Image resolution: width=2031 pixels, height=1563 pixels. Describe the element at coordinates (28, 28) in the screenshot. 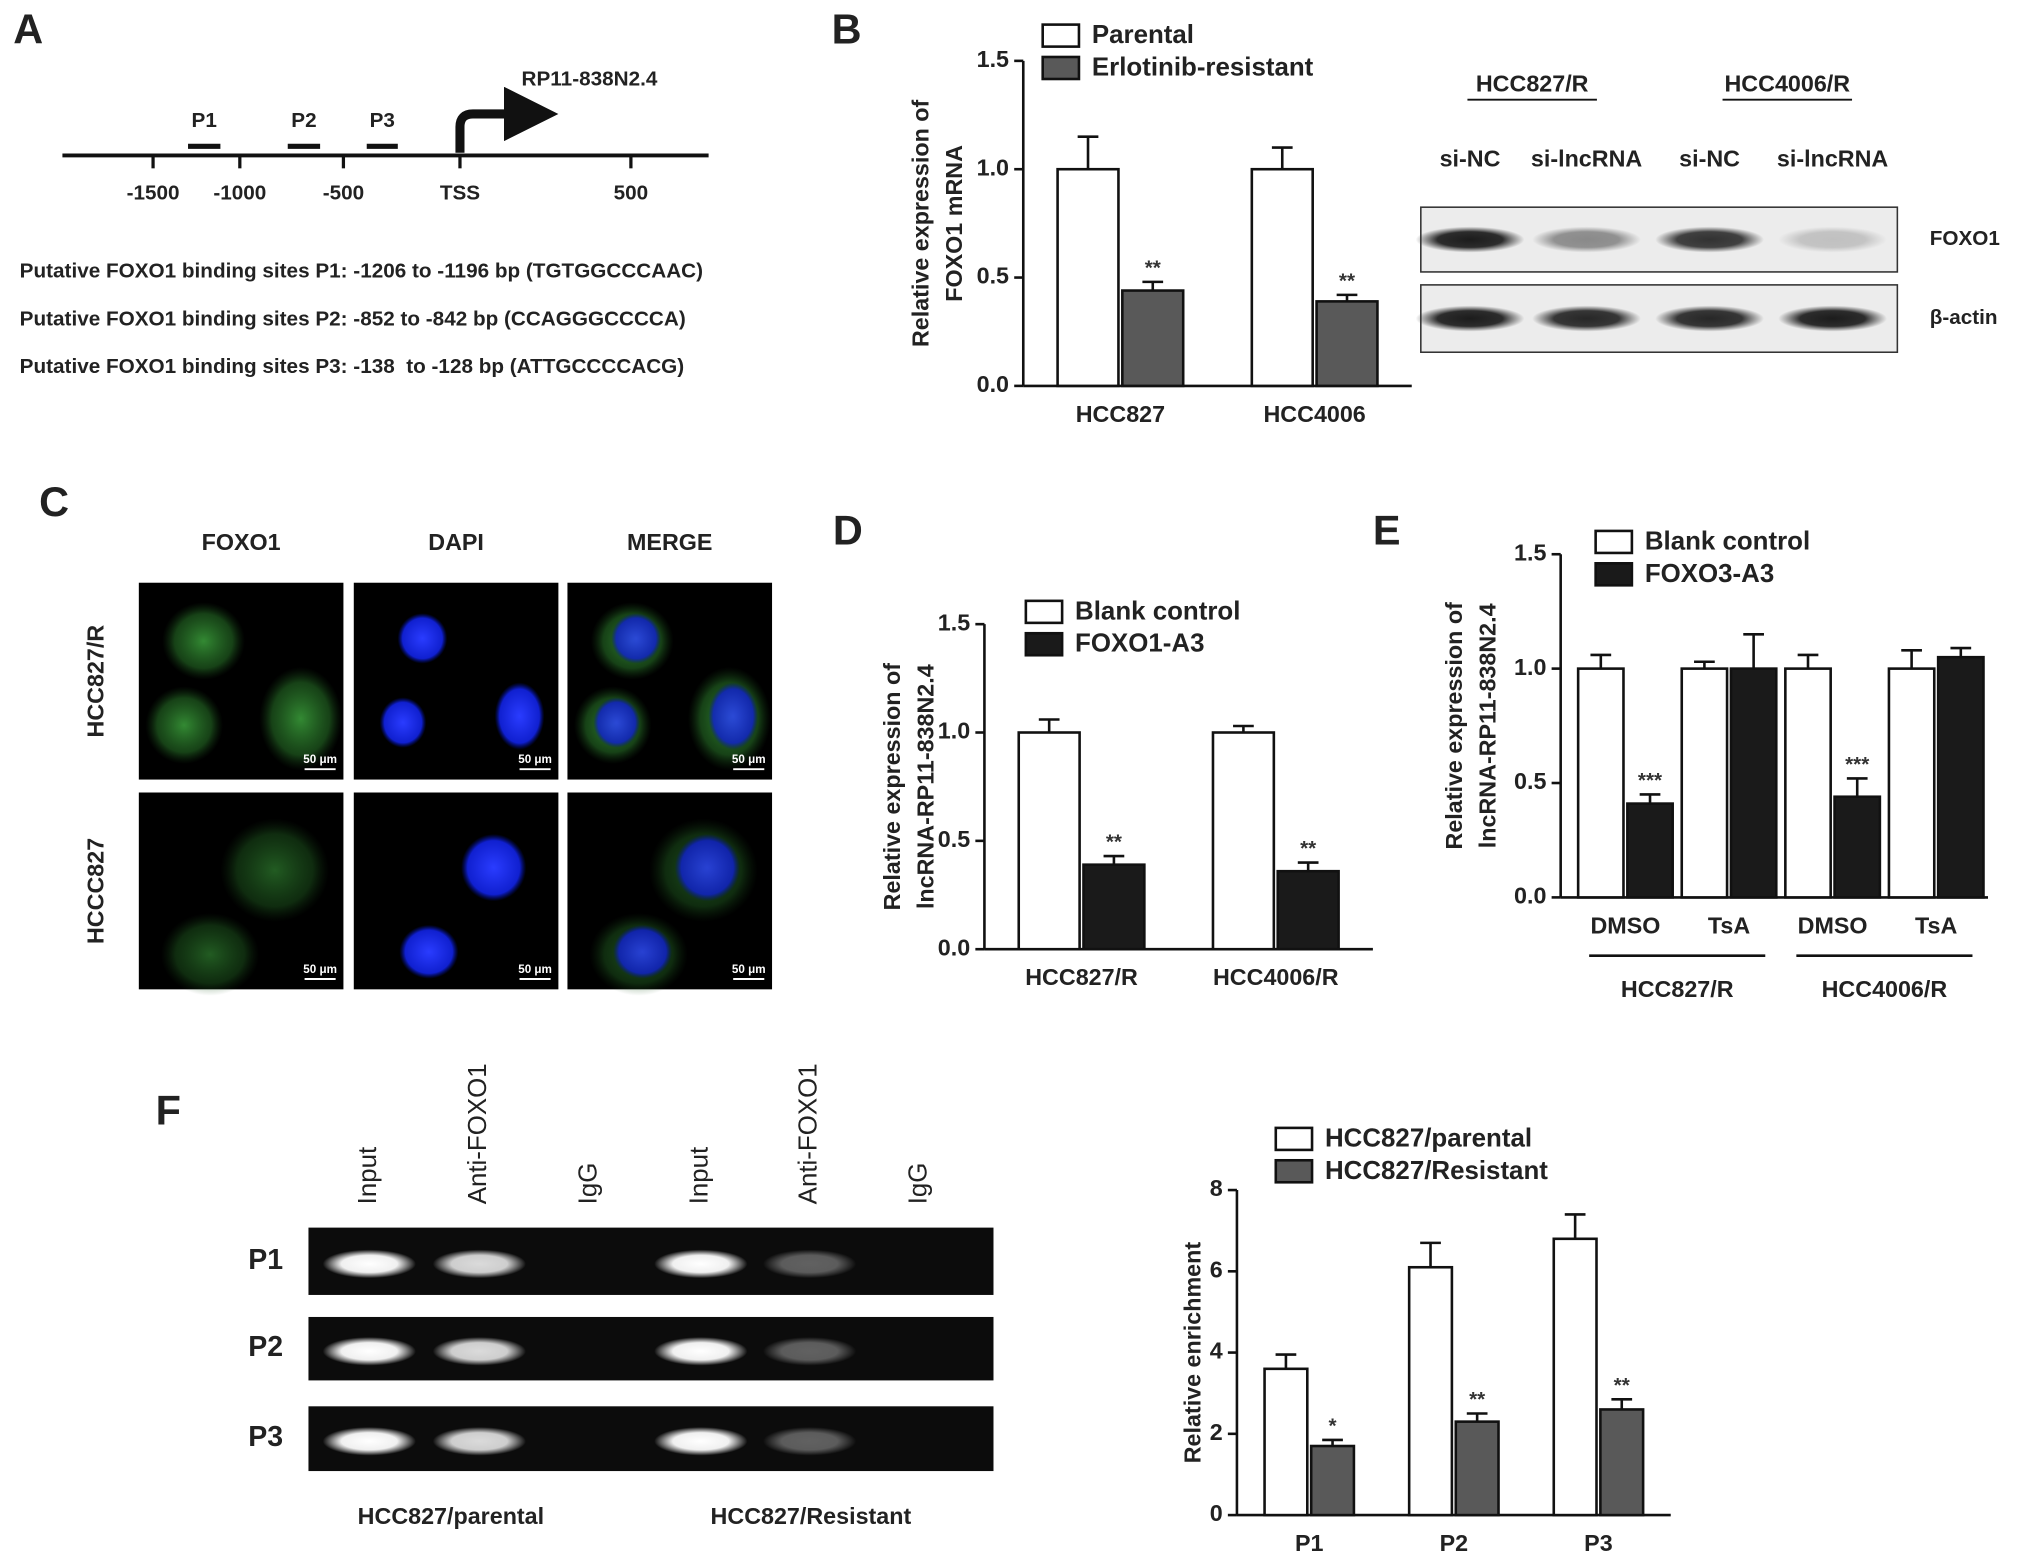

I see `panel-label: A` at that location.